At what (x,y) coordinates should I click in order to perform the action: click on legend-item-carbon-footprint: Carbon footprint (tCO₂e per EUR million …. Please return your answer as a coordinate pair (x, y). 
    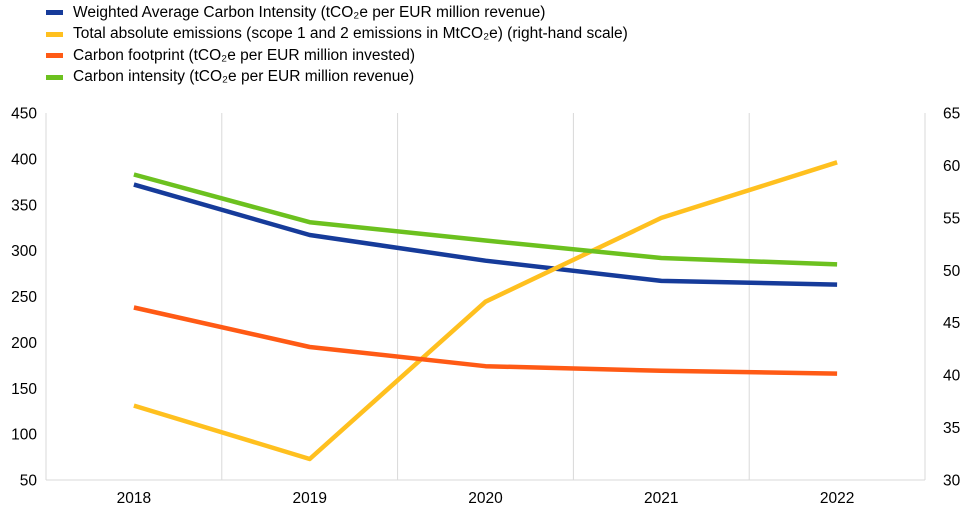
    Looking at the image, I should click on (337, 56).